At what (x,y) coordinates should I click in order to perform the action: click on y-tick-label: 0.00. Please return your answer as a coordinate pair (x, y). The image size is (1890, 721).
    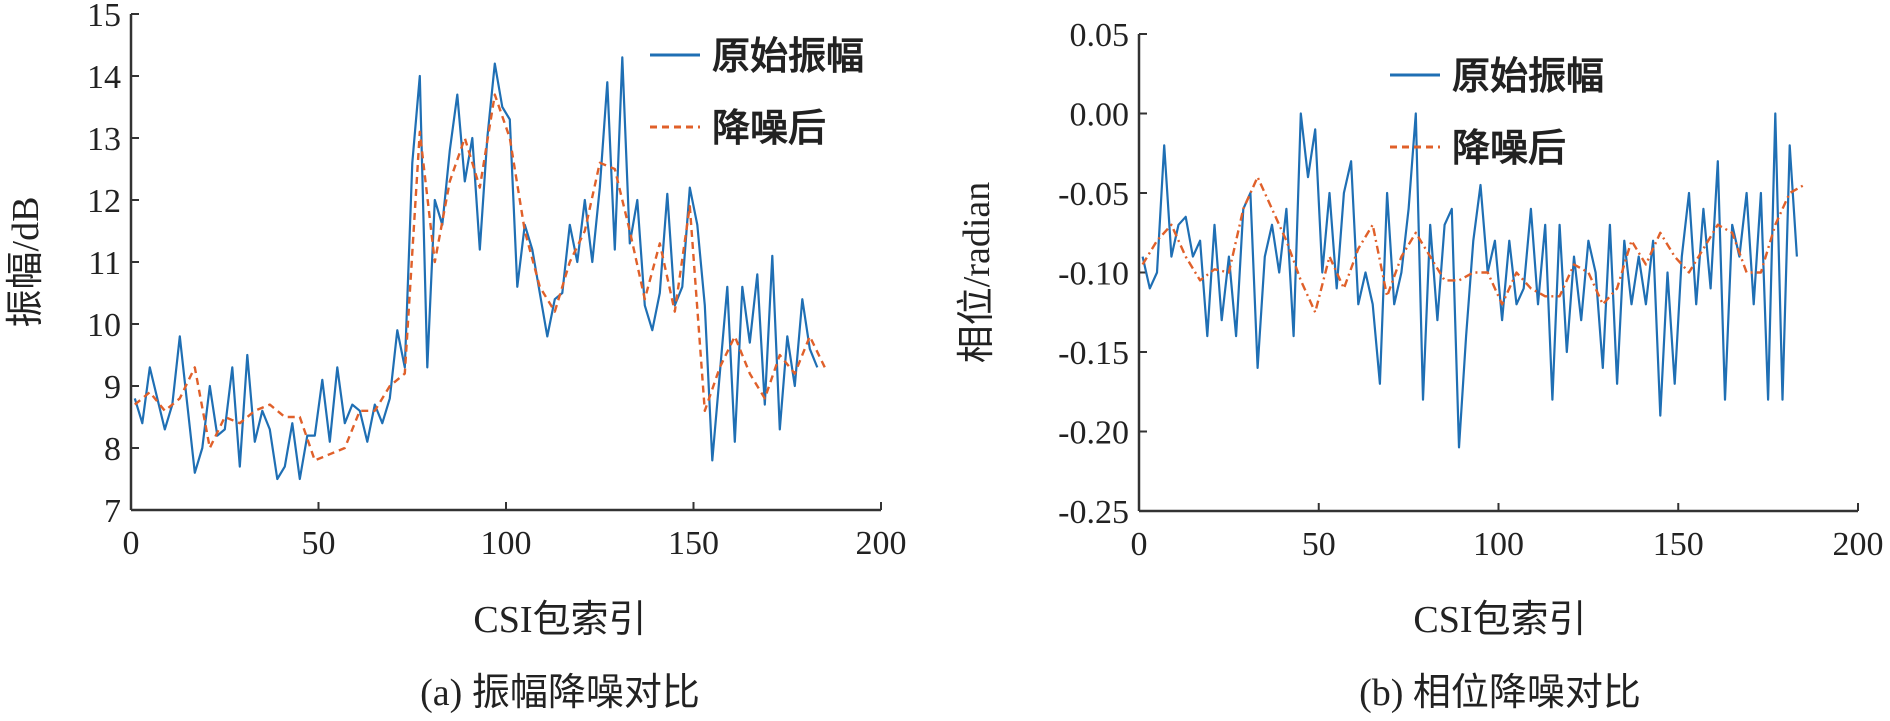
    Looking at the image, I should click on (1100, 115).